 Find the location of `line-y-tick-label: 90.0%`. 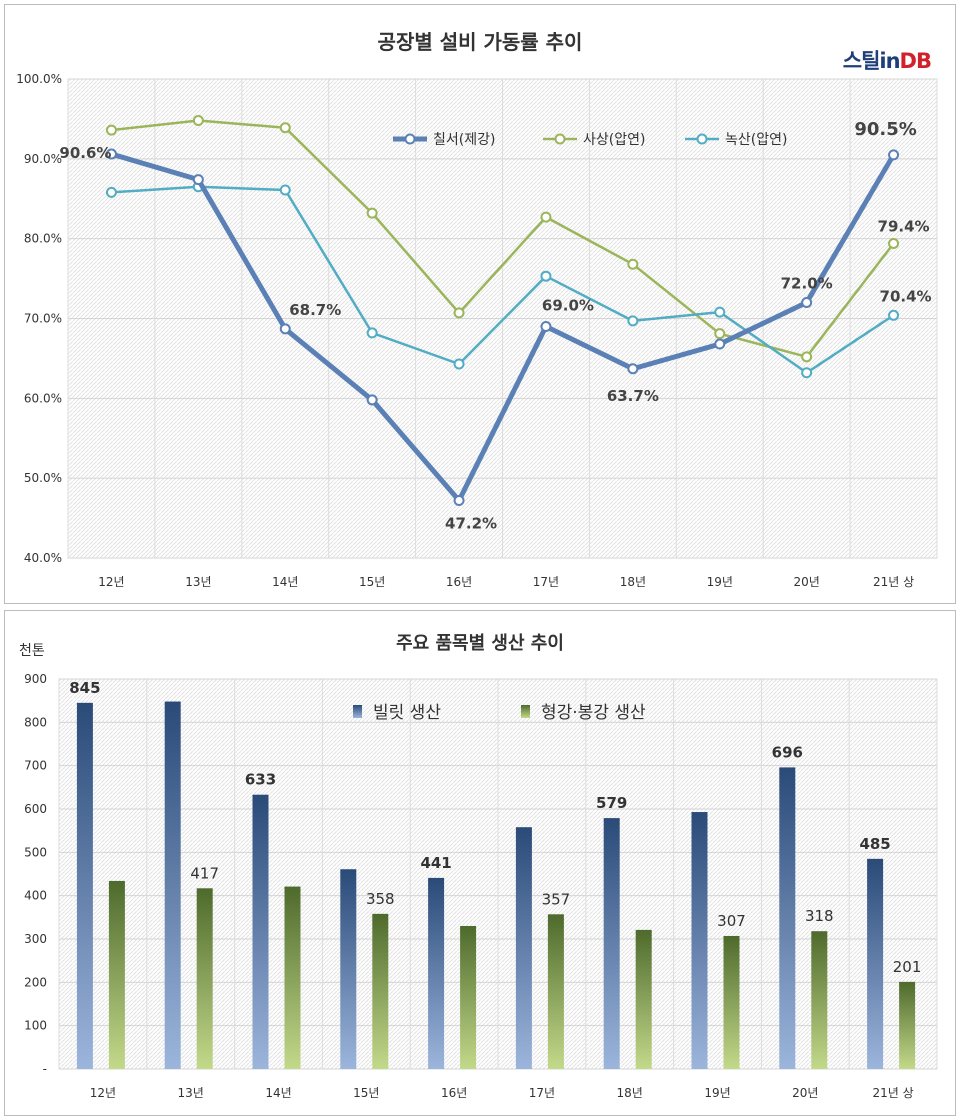

line-y-tick-label: 90.0% is located at coordinates (43, 159).